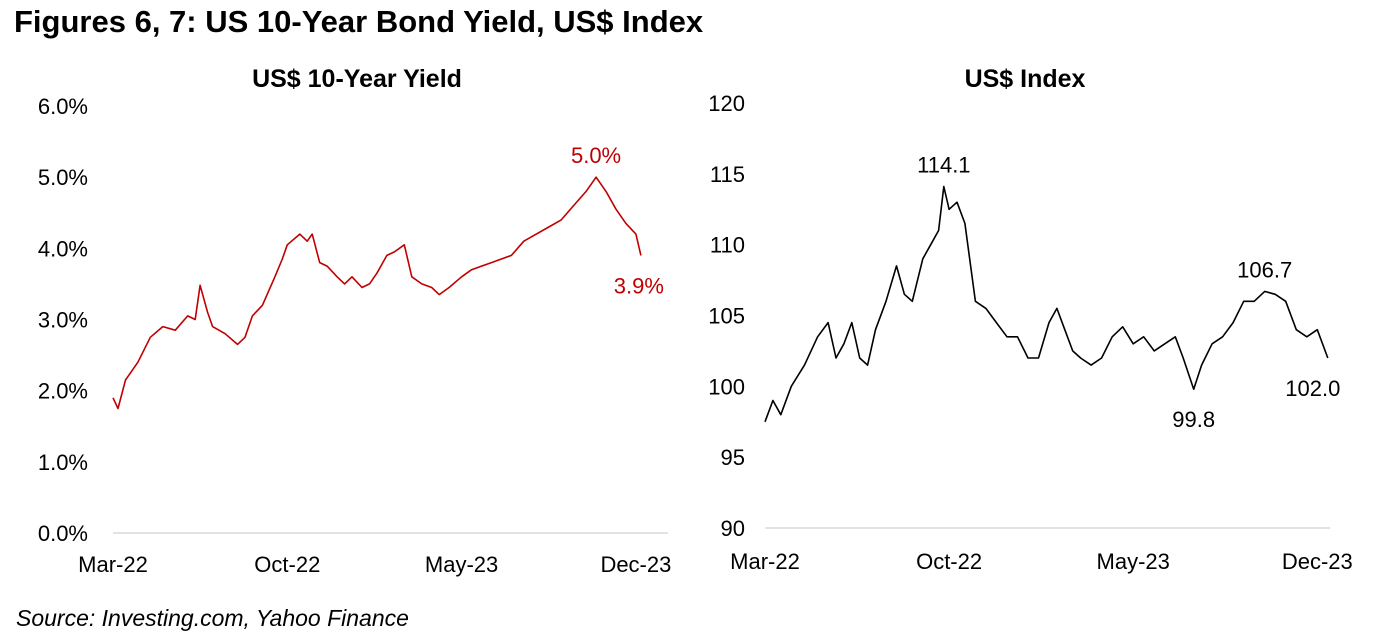 The height and width of the screenshot is (643, 1384). What do you see at coordinates (727, 174) in the screenshot?
I see `y-tick-label: 115` at bounding box center [727, 174].